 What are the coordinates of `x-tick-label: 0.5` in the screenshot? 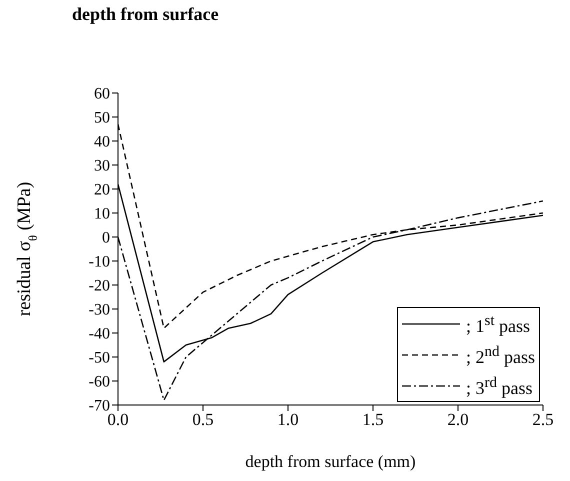 It's located at (203, 420).